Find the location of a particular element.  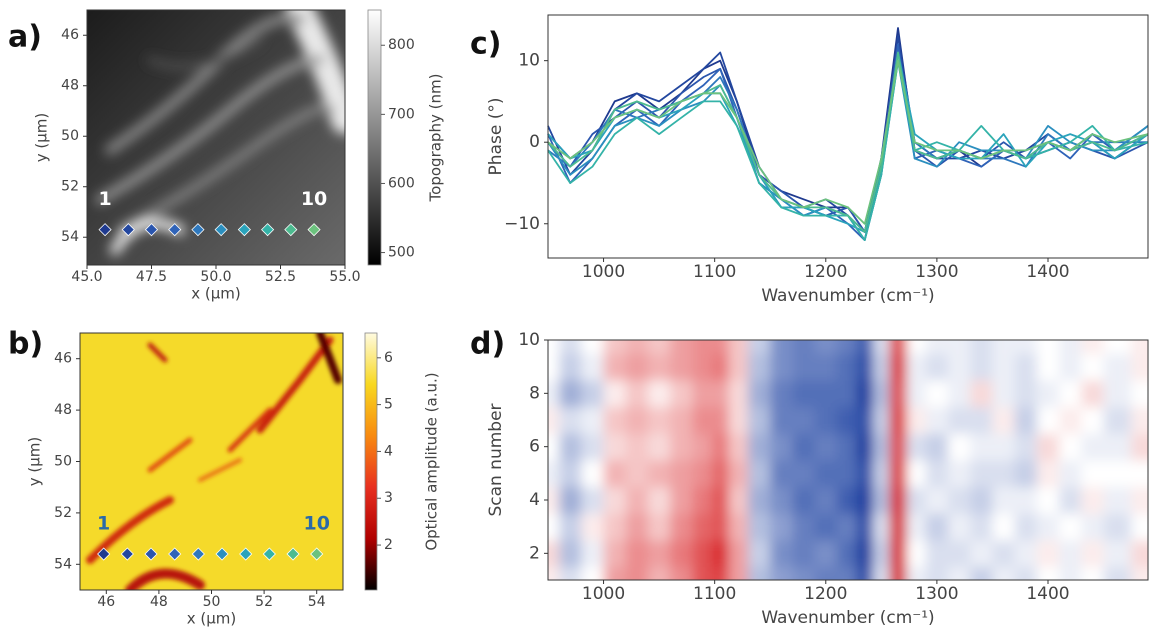

point-annotation: 1 is located at coordinates (104, 199).